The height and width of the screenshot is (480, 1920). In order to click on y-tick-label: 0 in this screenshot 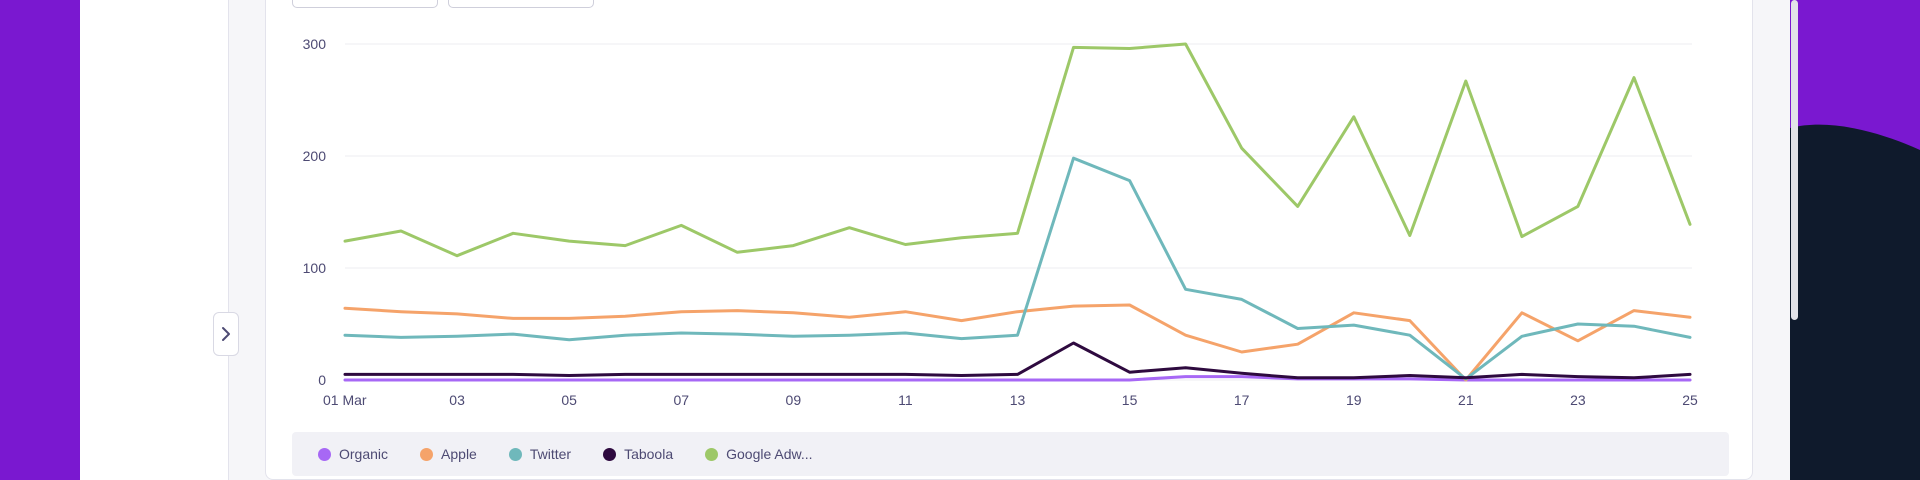, I will do `click(322, 380)`.